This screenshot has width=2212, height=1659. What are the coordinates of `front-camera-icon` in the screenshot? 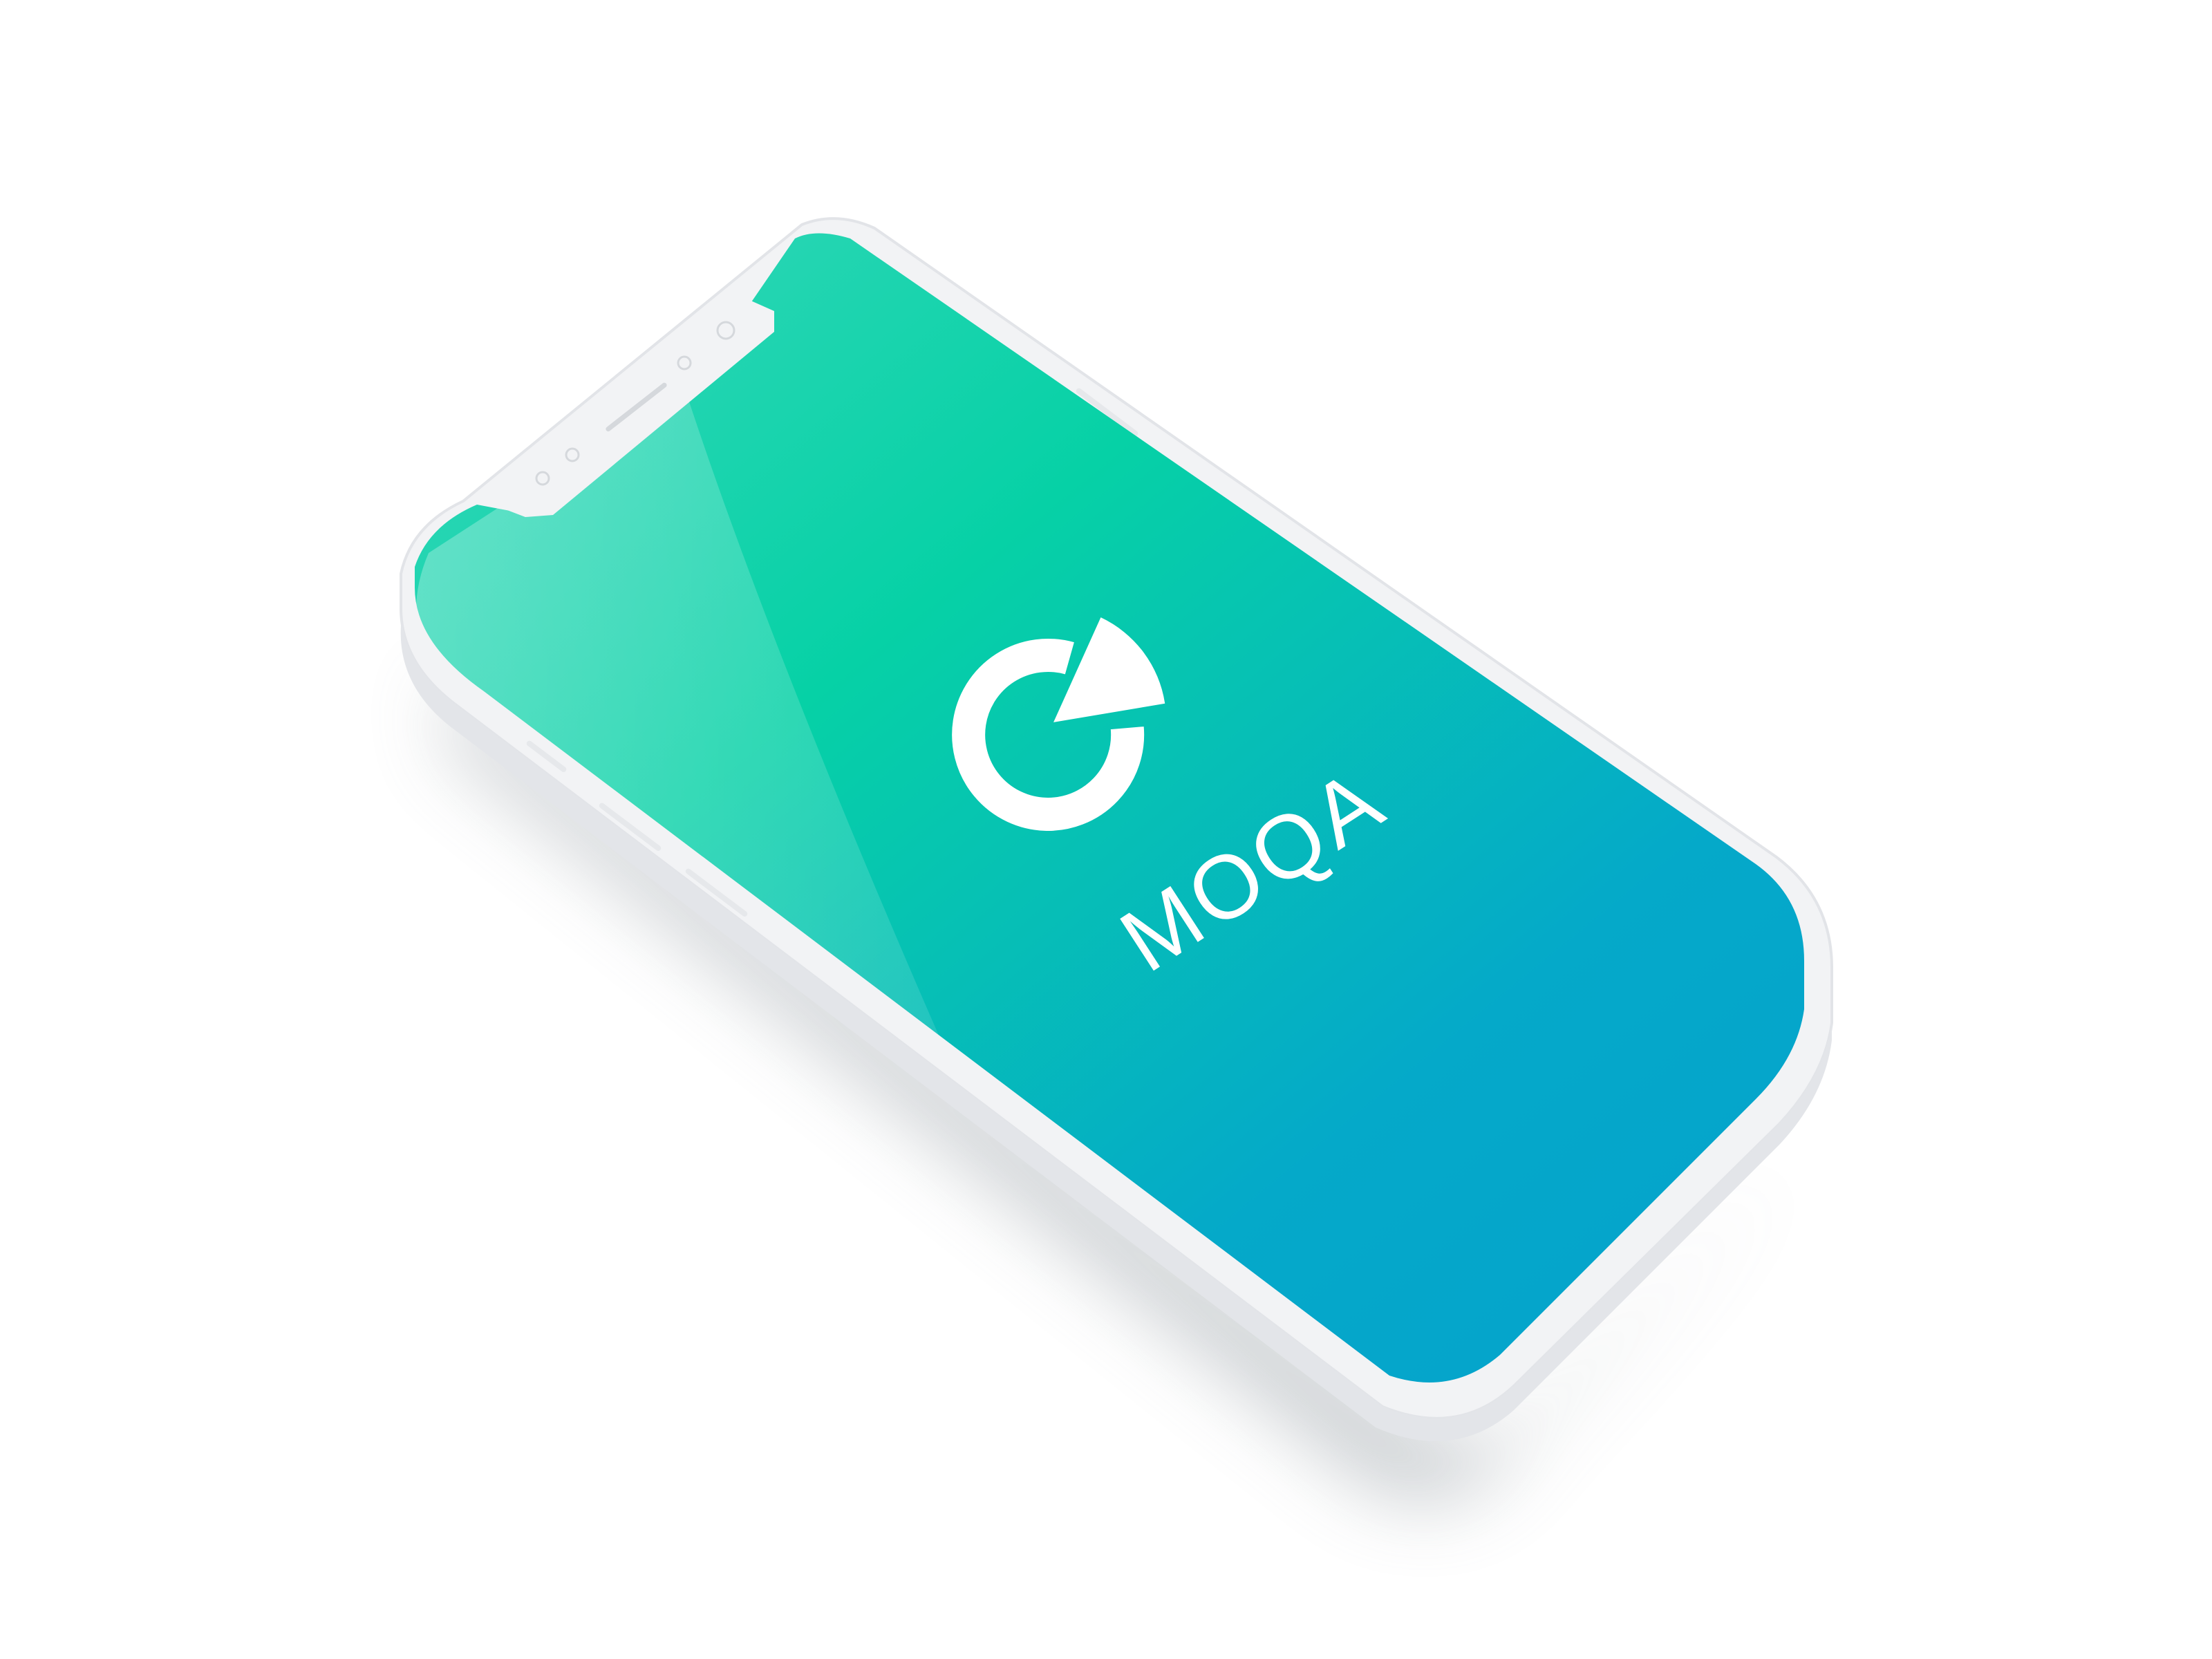 It's located at (725, 330).